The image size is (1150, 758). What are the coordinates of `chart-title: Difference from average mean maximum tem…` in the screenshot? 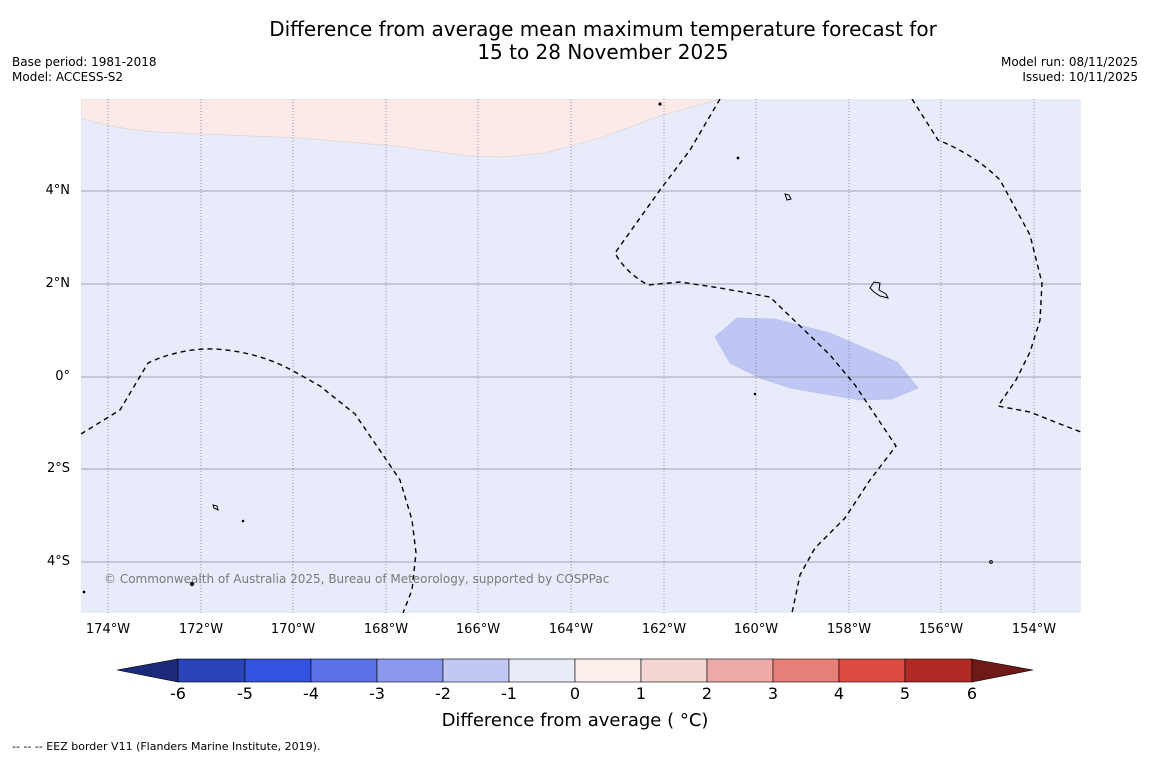 It's located at (575, 41).